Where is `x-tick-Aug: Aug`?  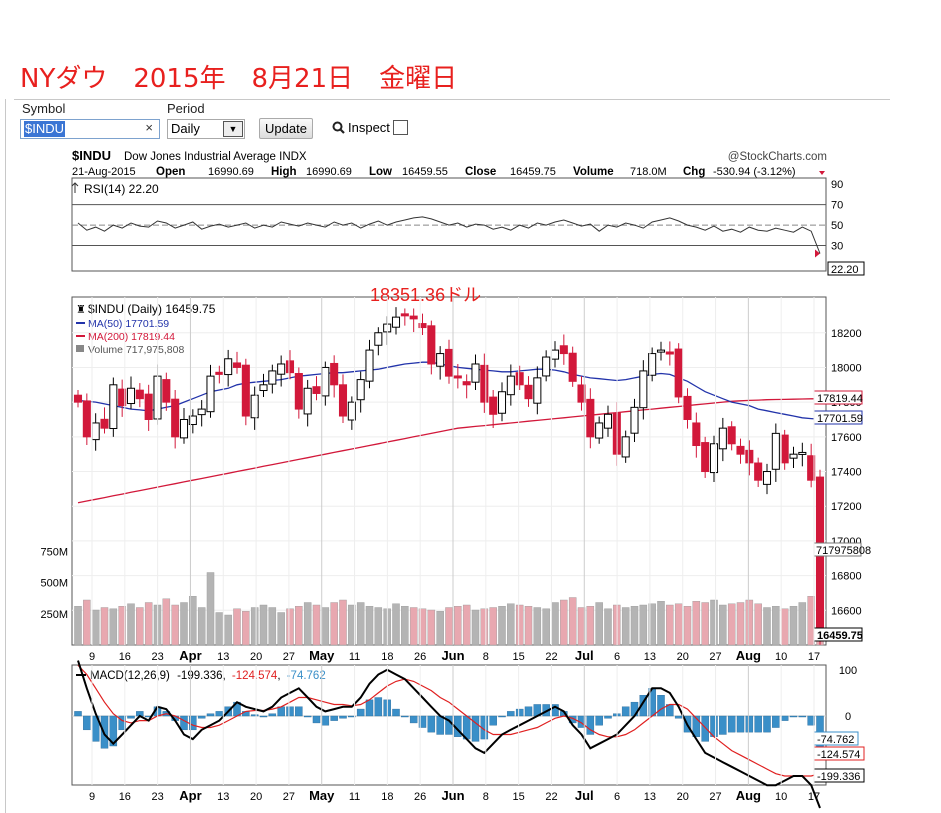 x-tick-Aug: Aug is located at coordinates (748, 655).